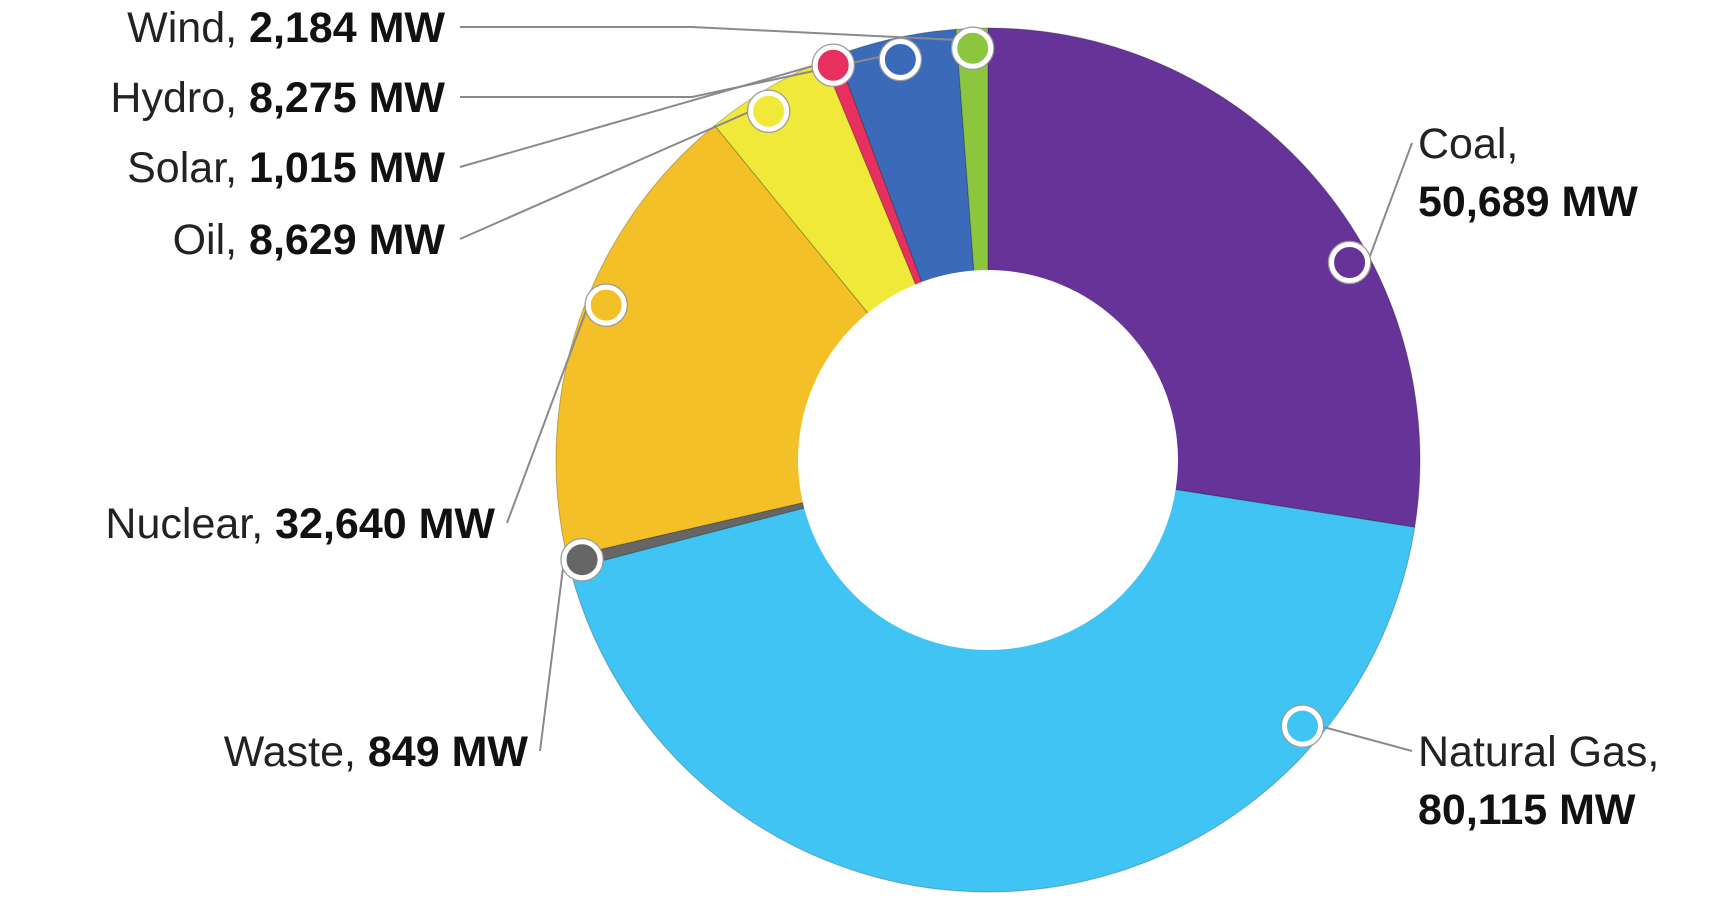 The height and width of the screenshot is (900, 1709). Describe the element at coordinates (1366, 738) in the screenshot. I see `leader-line-natural-gas` at that location.